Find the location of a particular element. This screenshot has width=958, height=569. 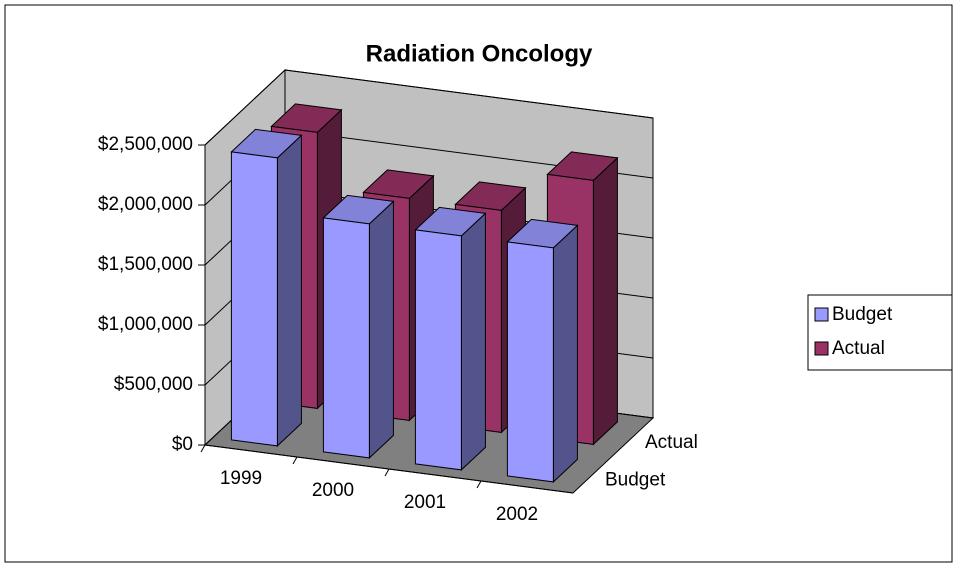

grid-line is located at coordinates (429, 107).